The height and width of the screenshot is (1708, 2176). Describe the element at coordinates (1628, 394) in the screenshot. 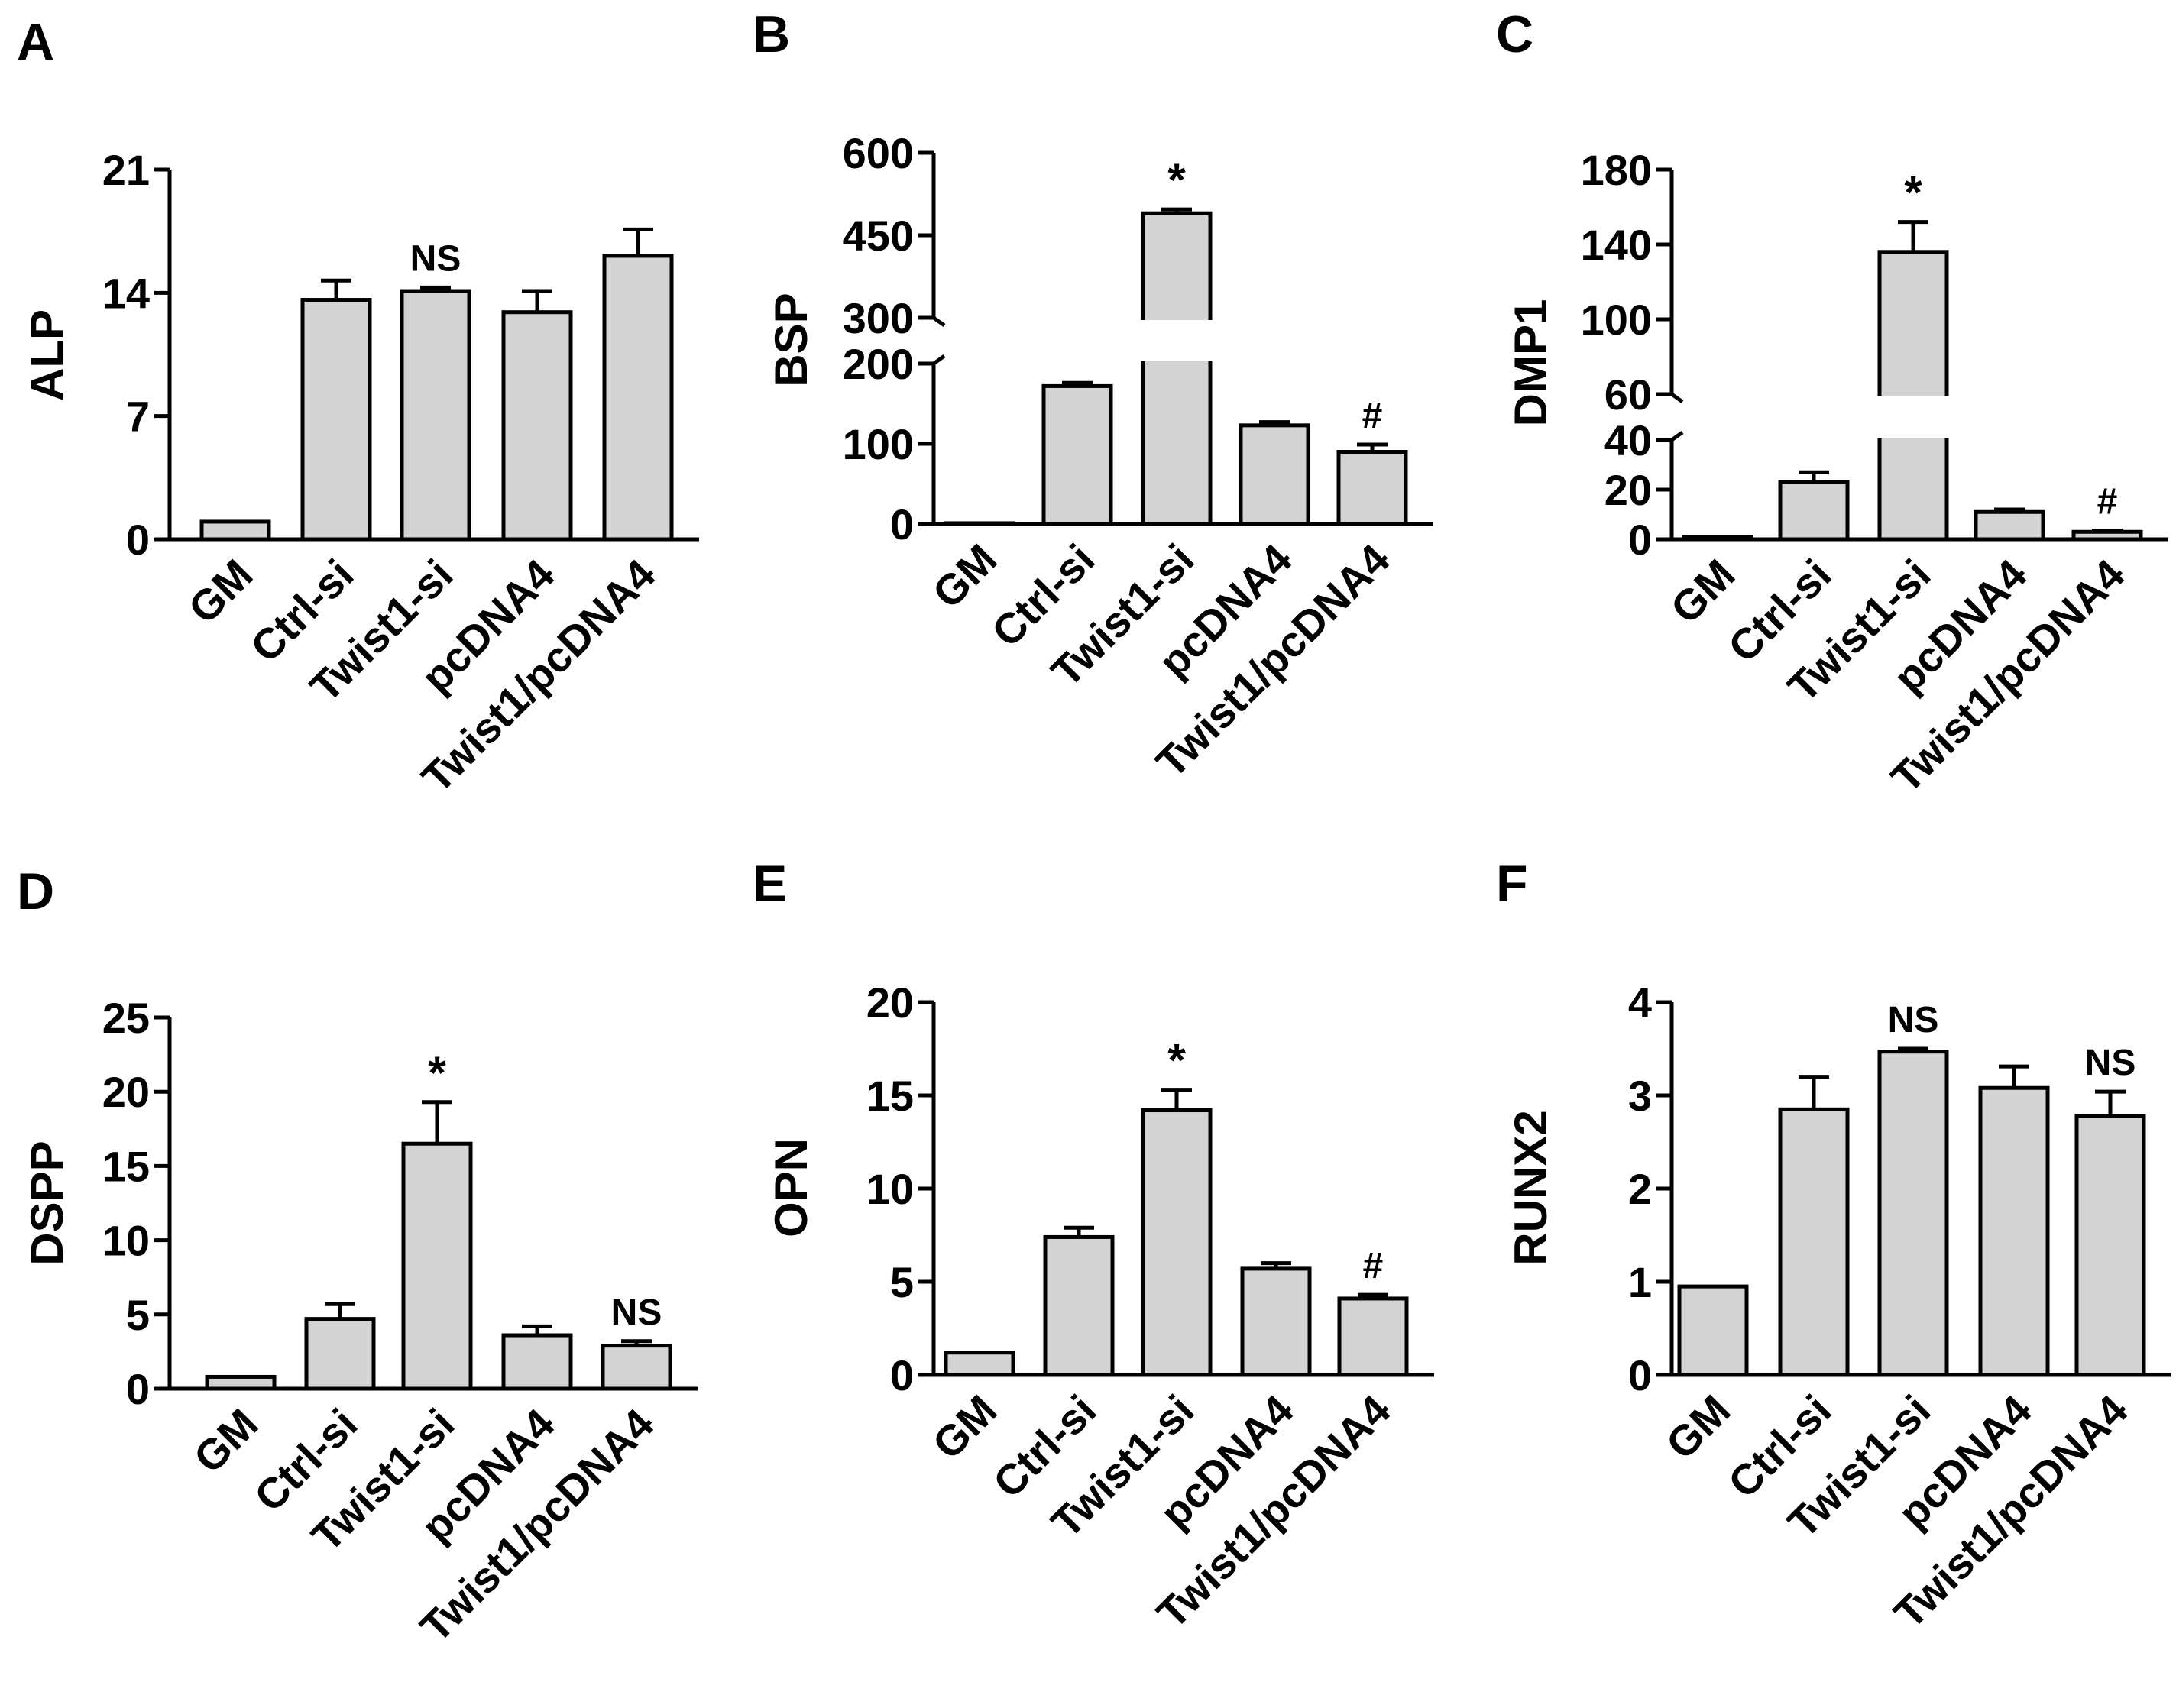

I see `y-tick-label: 60` at that location.